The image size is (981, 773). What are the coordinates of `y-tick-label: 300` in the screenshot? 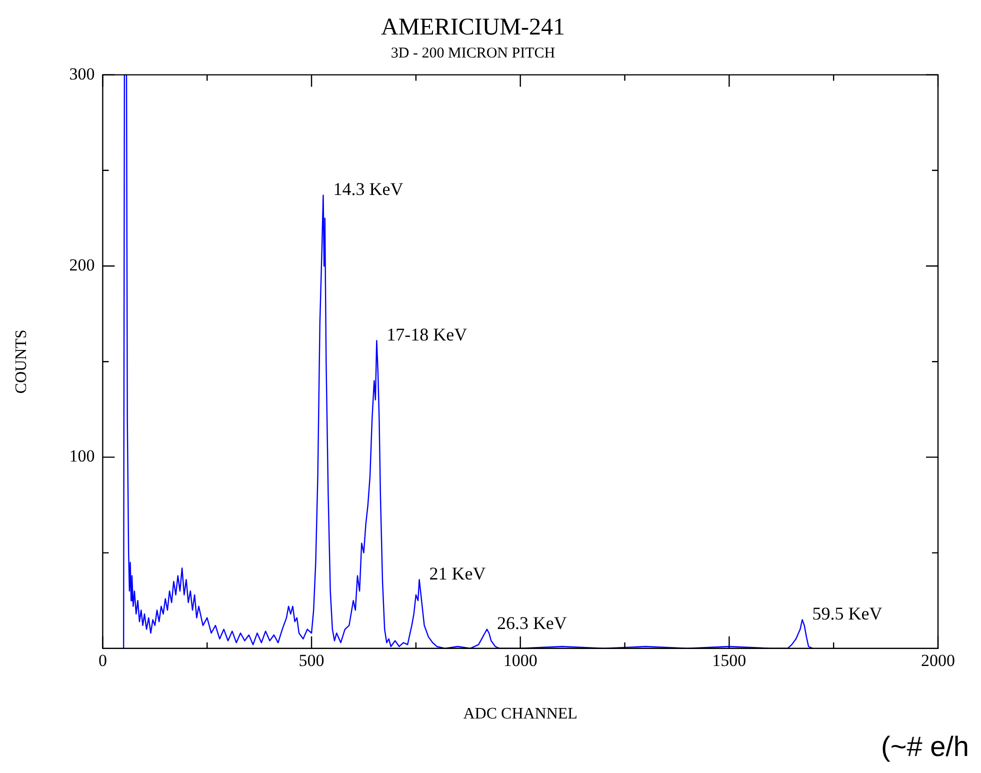 It's located at (82, 74).